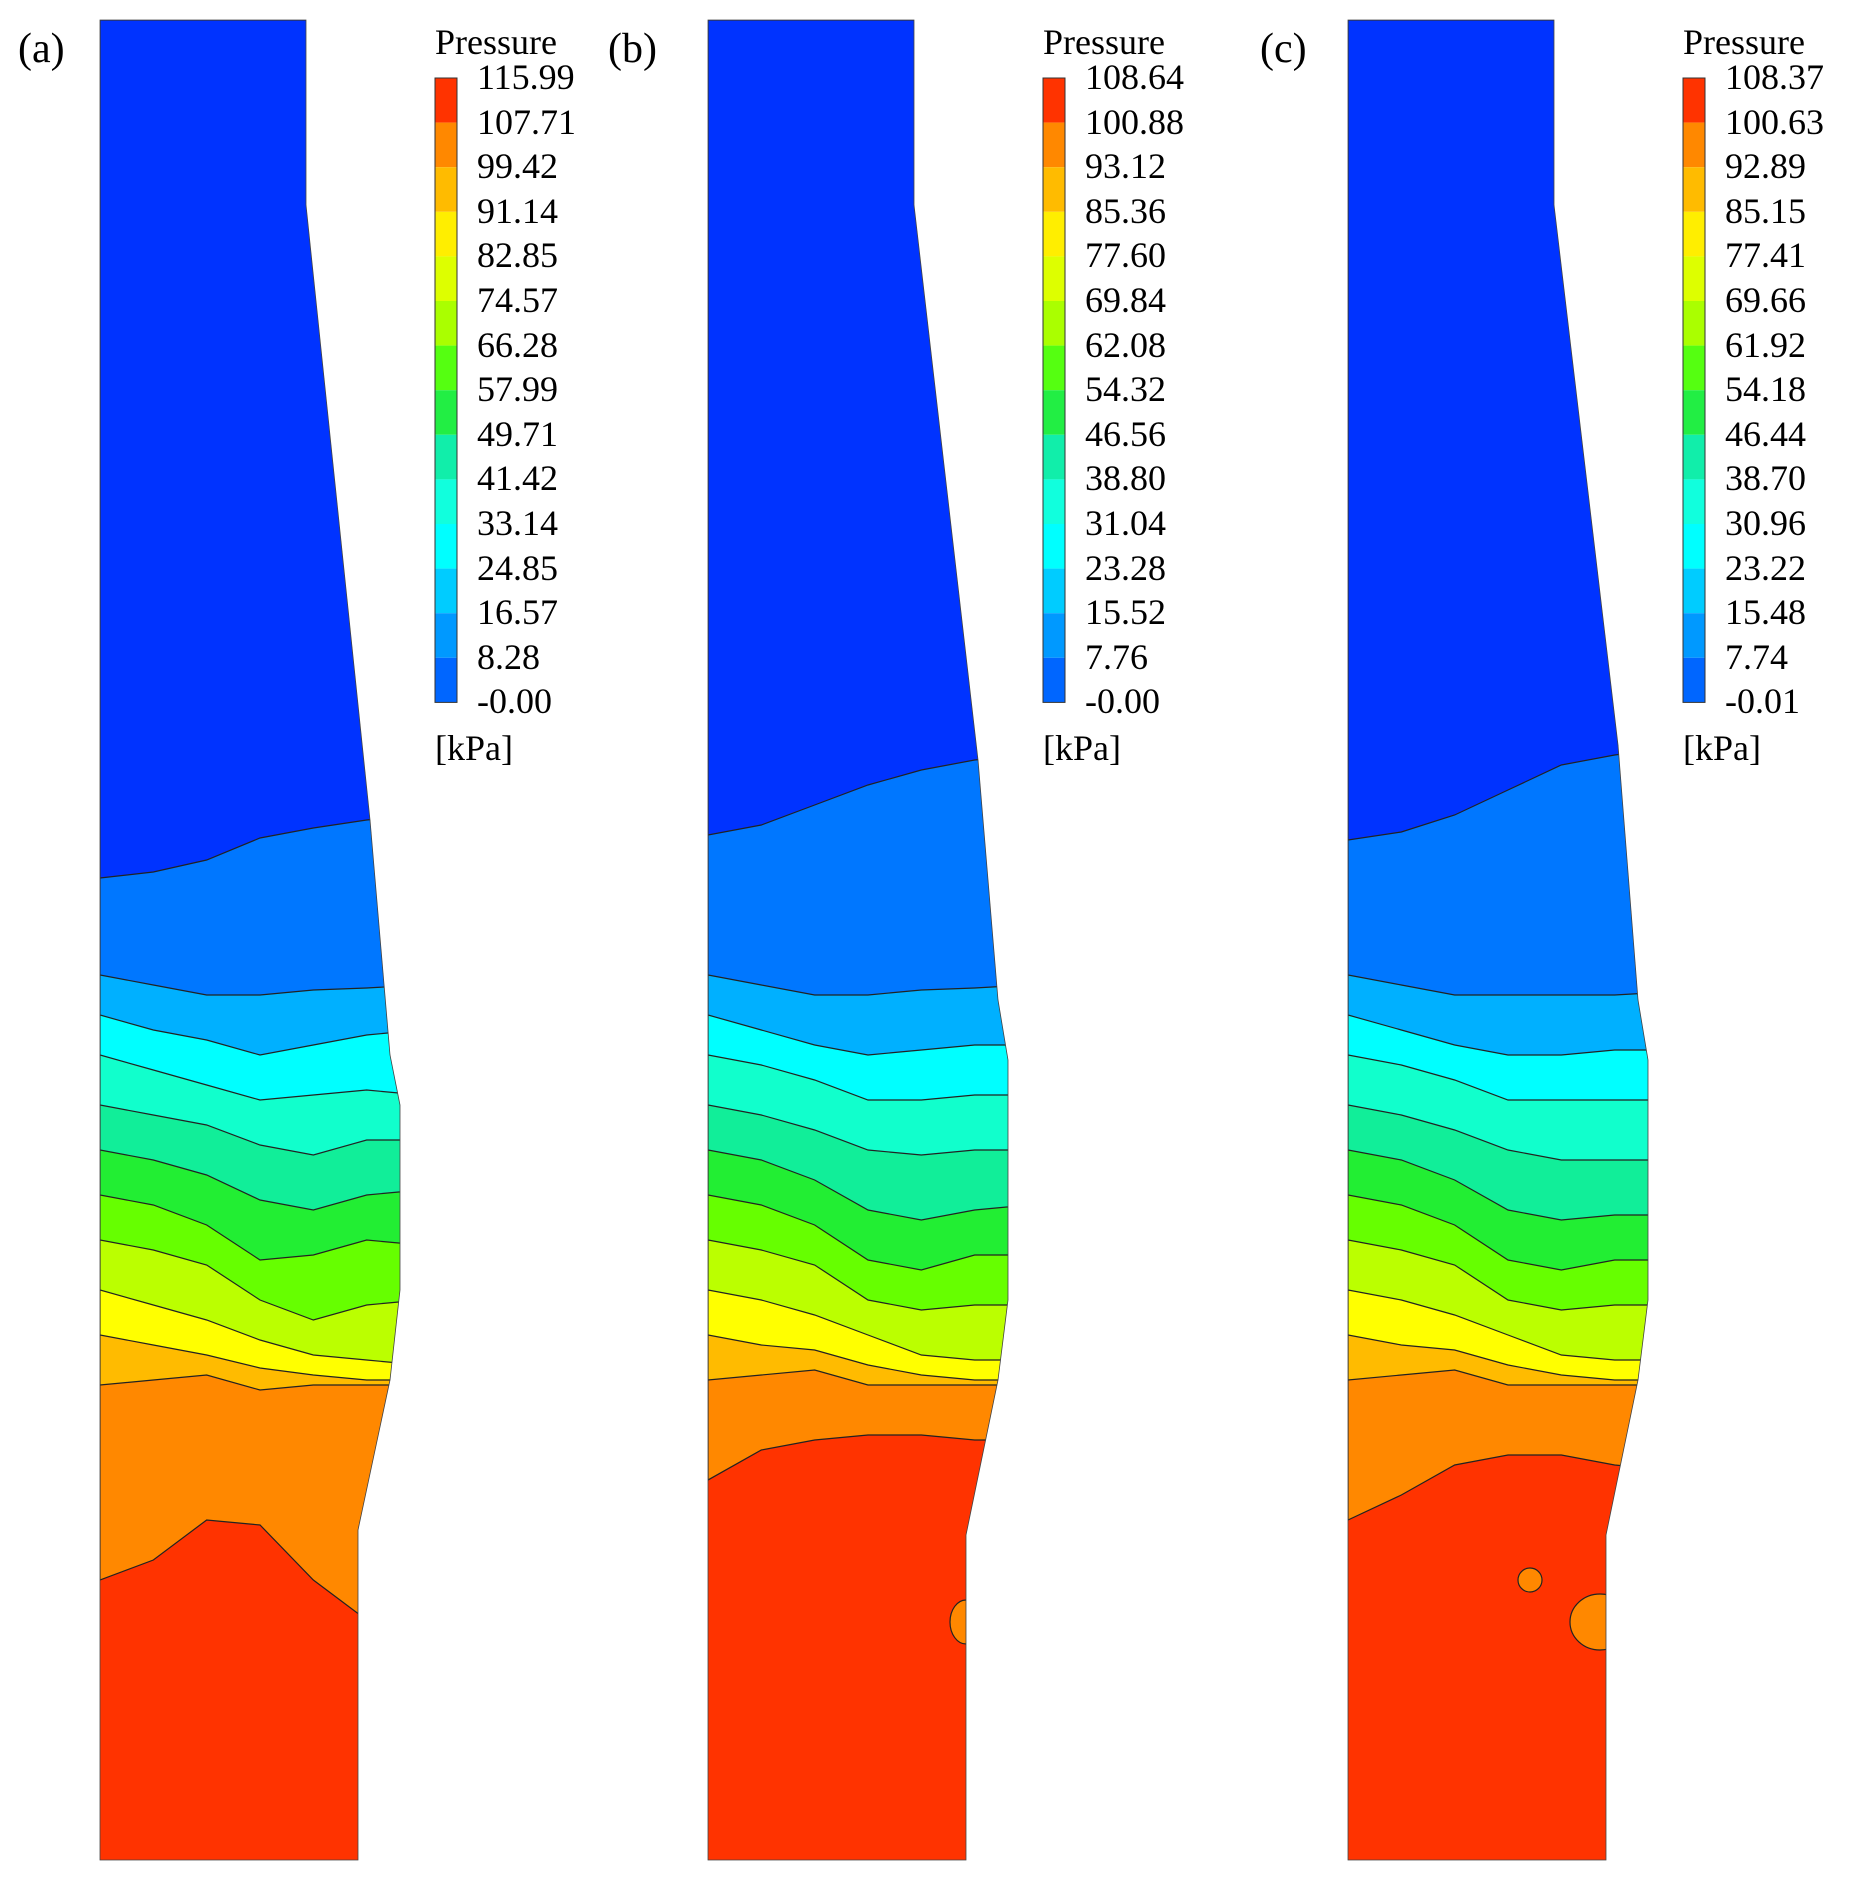 The image size is (1867, 1878). Describe the element at coordinates (1756, 656) in the screenshot. I see `legend-tick-label: 7.74` at that location.